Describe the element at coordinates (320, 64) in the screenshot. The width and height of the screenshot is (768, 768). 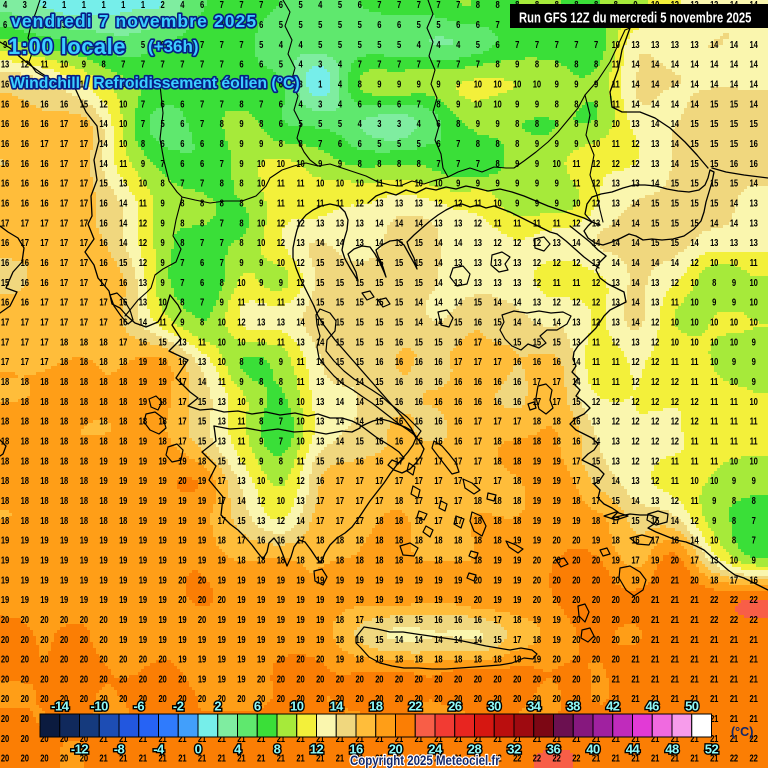
I see `svg-text: 3` at that location.